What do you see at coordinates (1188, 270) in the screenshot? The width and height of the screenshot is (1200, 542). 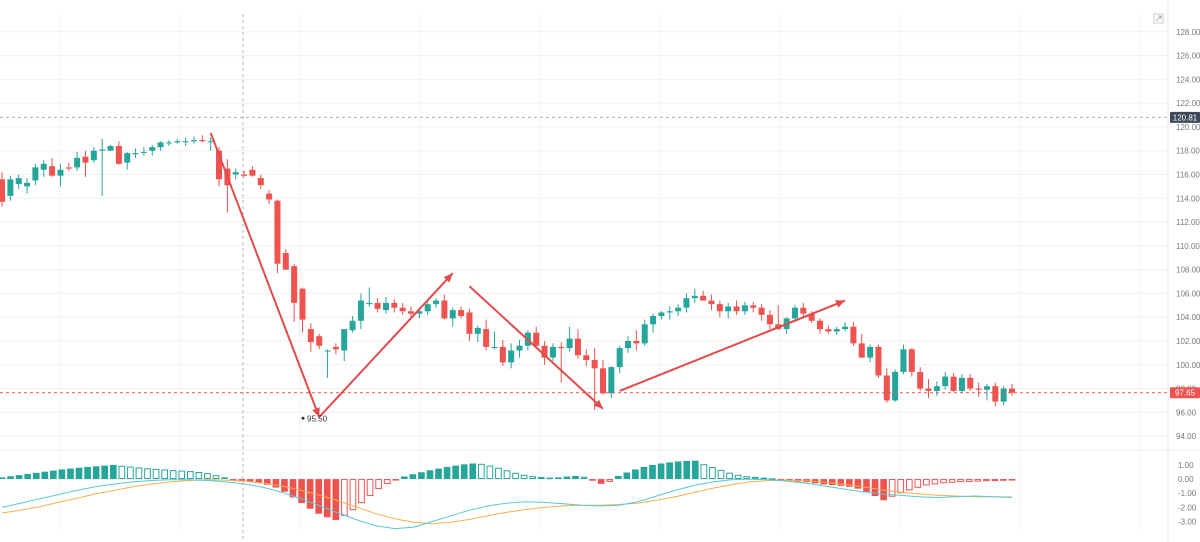 I see `price-tick-label: 108.00` at bounding box center [1188, 270].